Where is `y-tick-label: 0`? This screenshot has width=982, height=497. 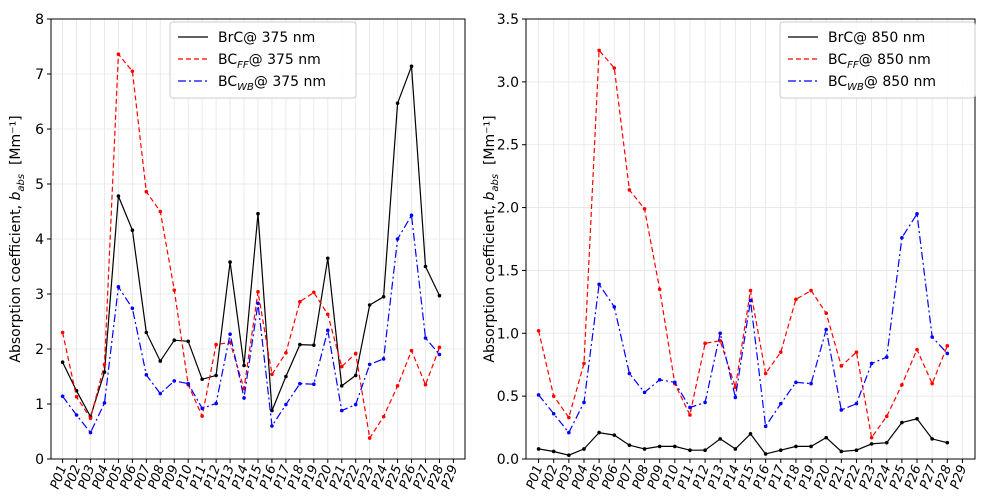
y-tick-label: 0 is located at coordinates (39, 460).